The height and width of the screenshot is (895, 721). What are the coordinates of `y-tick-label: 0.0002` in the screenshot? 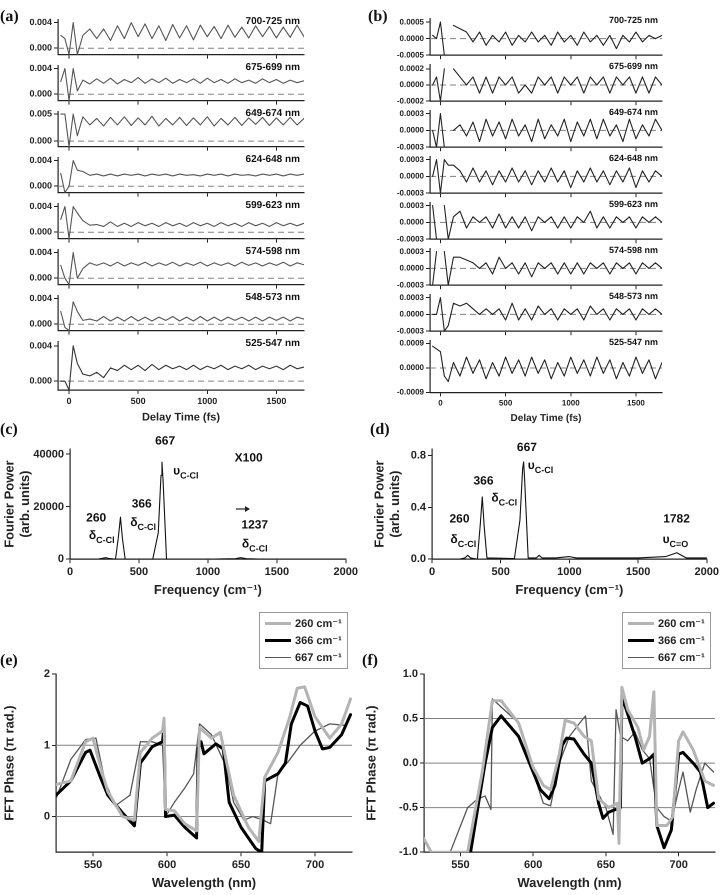 It's located at (412, 69).